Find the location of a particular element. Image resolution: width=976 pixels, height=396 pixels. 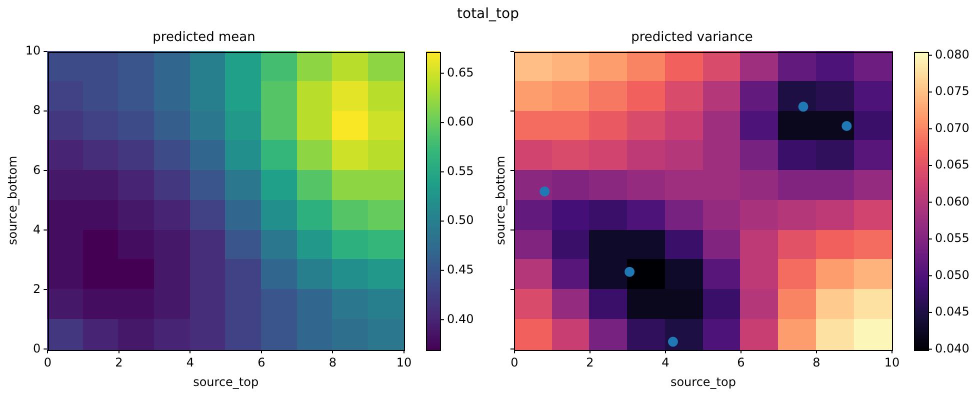

y-tick-label: 4 is located at coordinates (37, 229).